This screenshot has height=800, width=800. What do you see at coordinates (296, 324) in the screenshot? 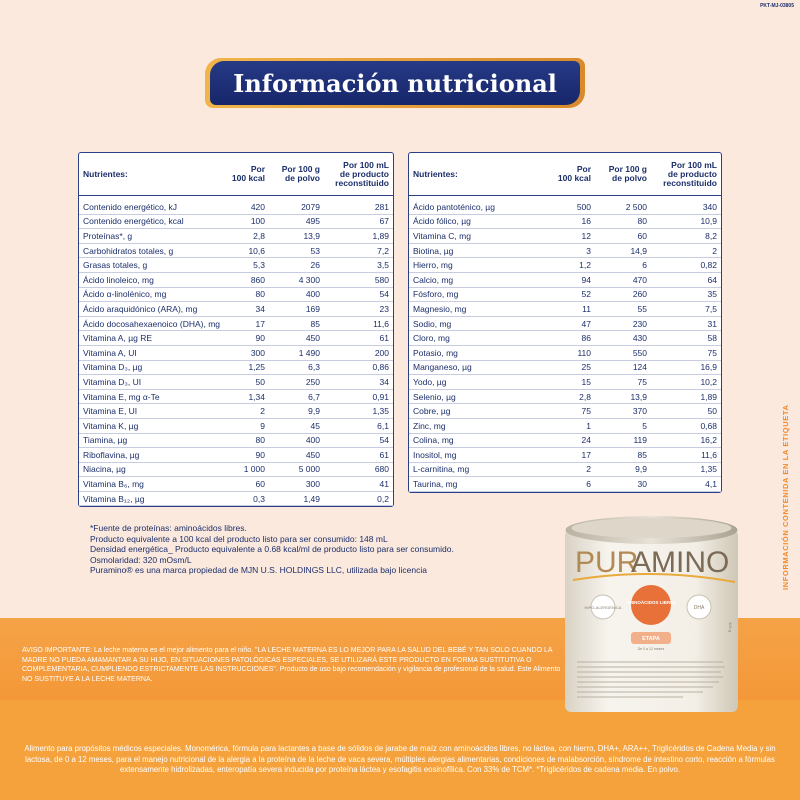
I see `nutrient-value: 85` at bounding box center [296, 324].